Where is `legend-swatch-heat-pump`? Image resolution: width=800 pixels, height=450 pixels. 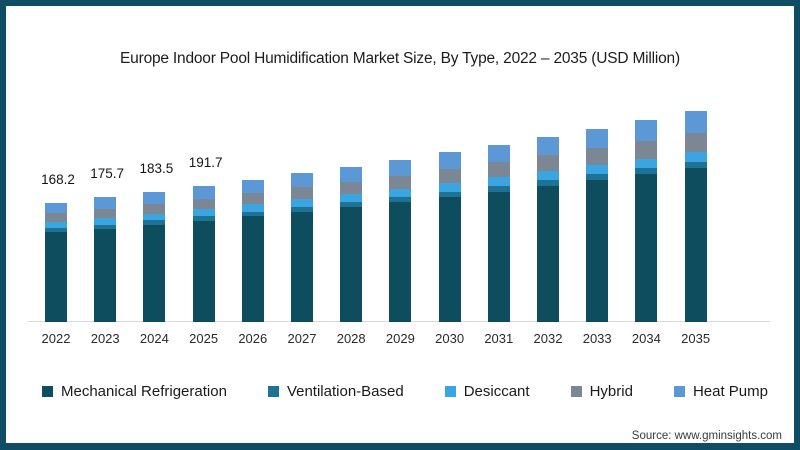
legend-swatch-heat-pump is located at coordinates (679, 391).